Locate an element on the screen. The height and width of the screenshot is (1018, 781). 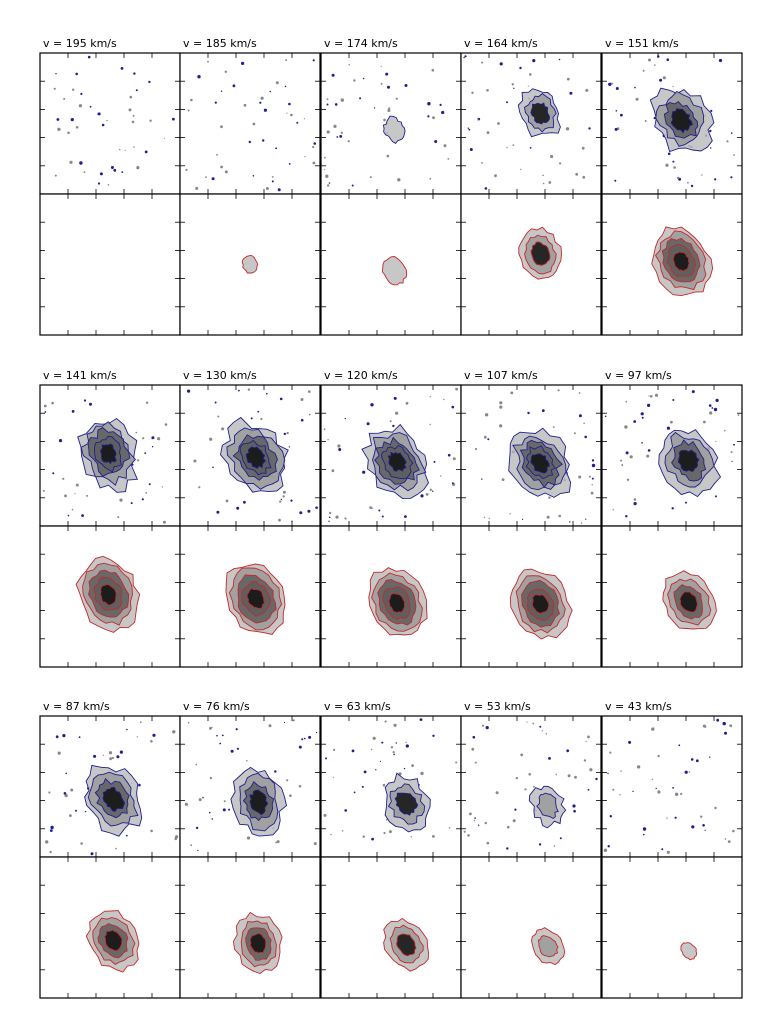
velocity-label: v = 174 km/s is located at coordinates (361, 43).